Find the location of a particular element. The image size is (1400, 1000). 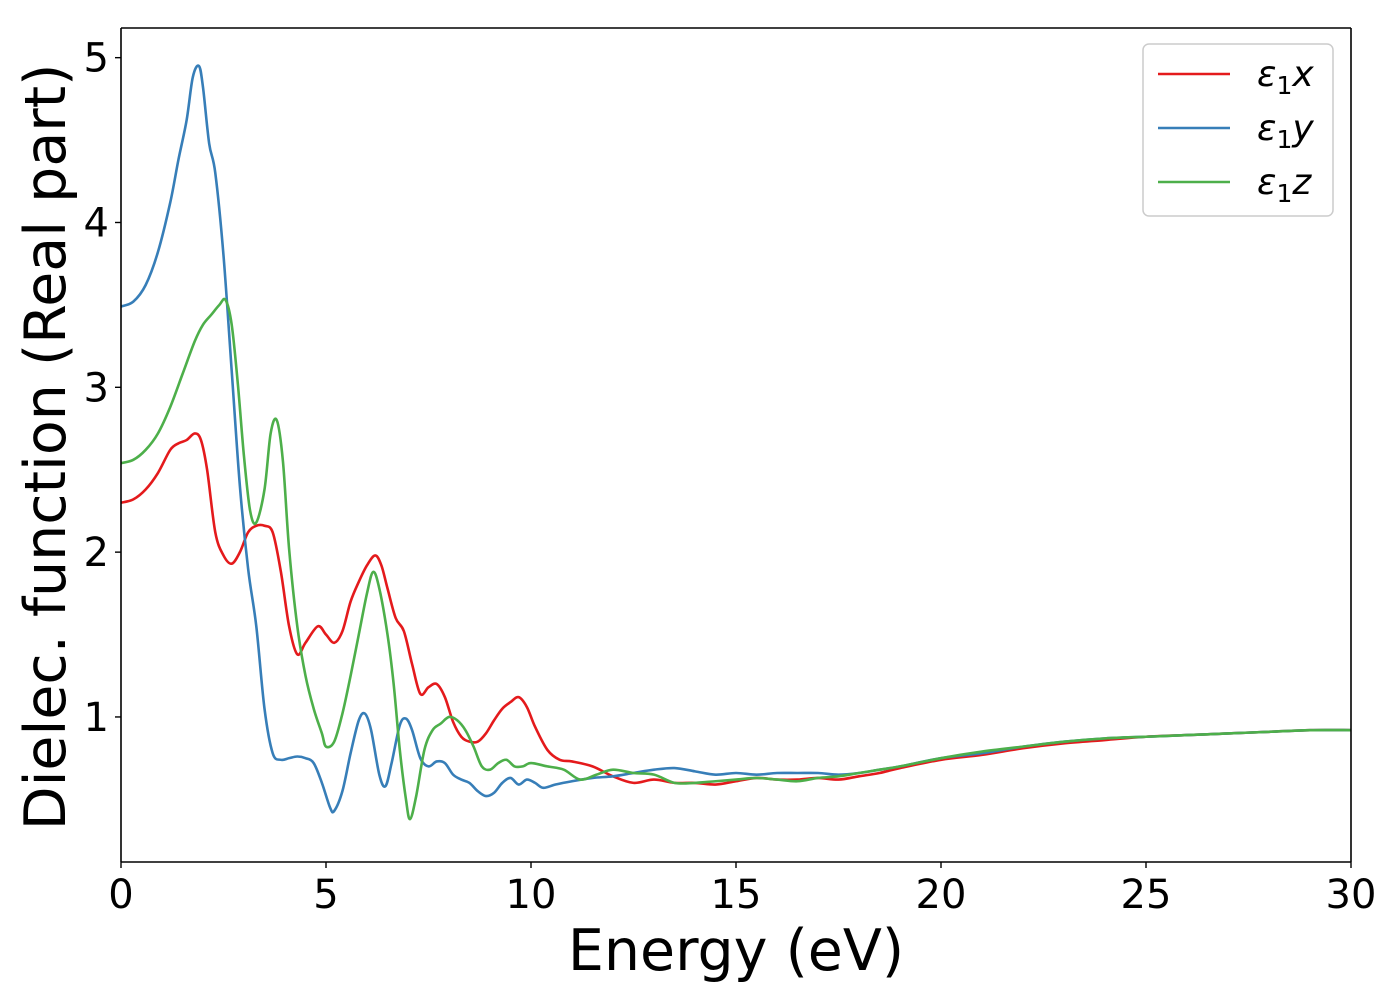

x-tick-label: 15 is located at coordinates (736, 895).